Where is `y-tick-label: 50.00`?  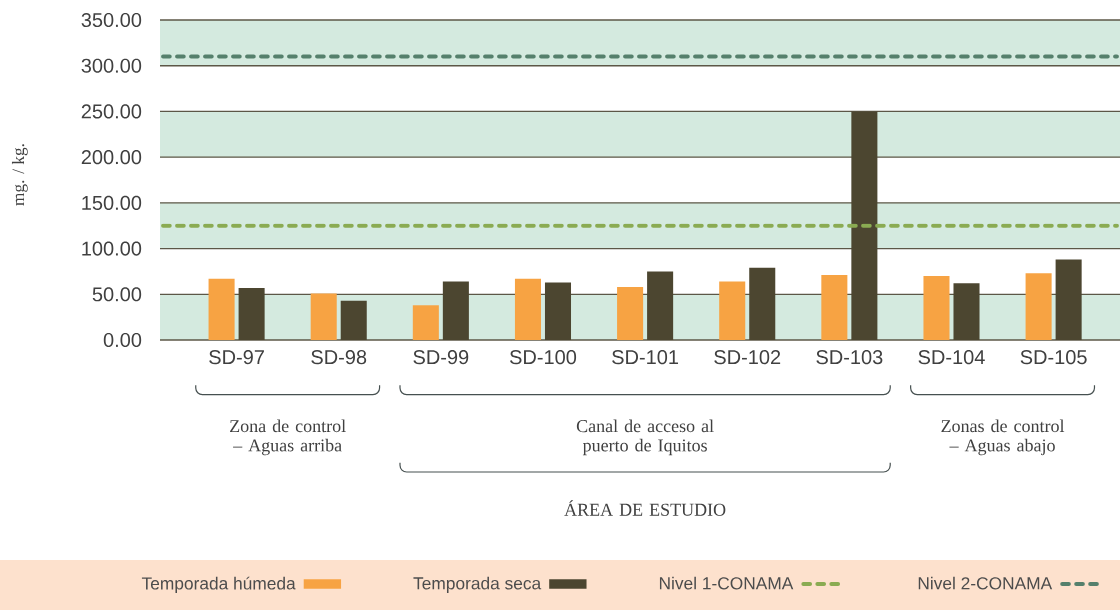
y-tick-label: 50.00 is located at coordinates (117, 294).